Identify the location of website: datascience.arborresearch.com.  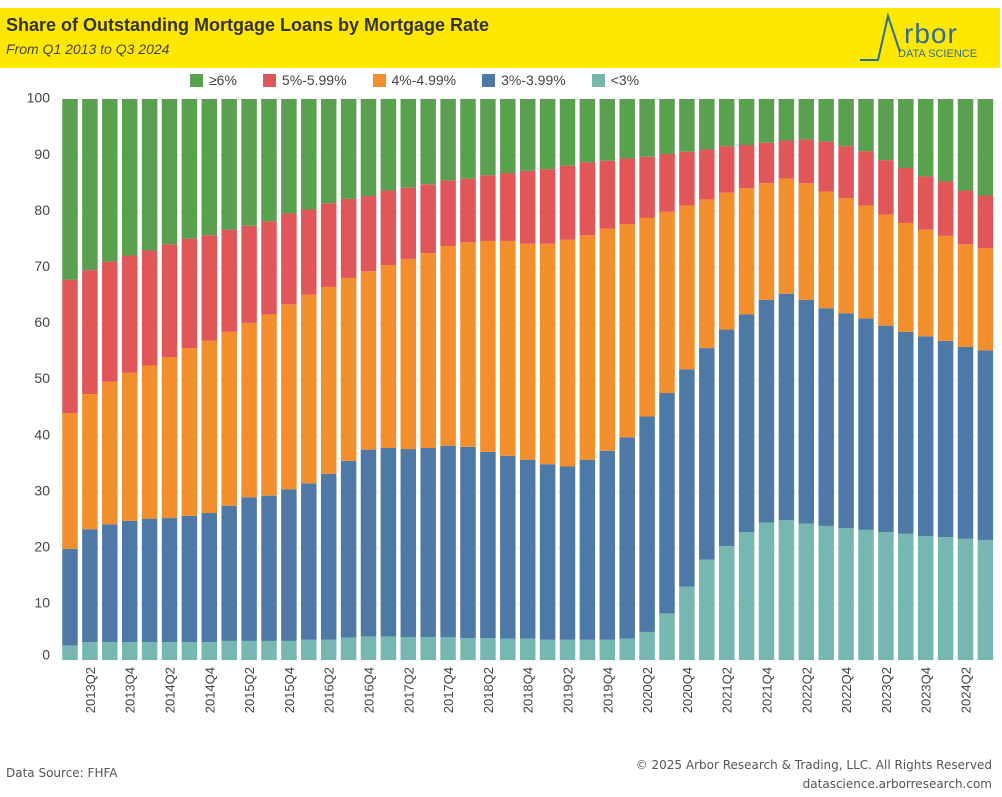
(897, 784).